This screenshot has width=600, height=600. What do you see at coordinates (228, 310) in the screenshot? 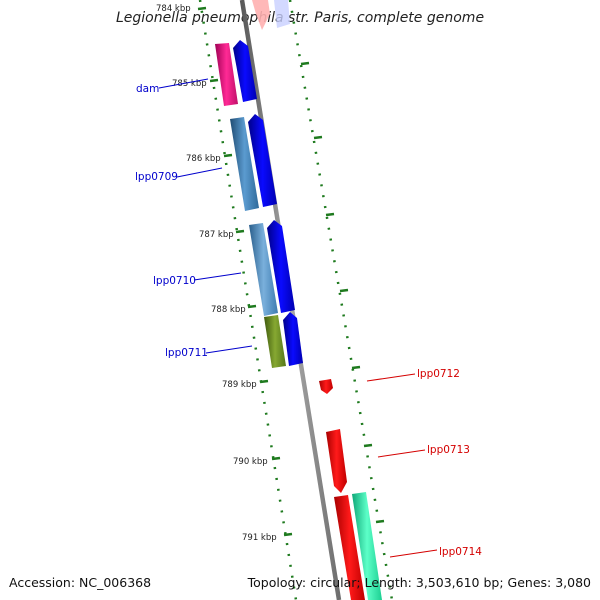
I see `tick-label-788: 788 kbp` at bounding box center [228, 310].